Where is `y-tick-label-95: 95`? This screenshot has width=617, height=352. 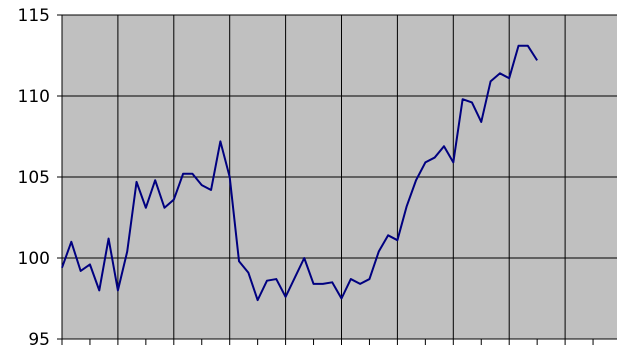 y-tick-label-95: 95 is located at coordinates (39, 340).